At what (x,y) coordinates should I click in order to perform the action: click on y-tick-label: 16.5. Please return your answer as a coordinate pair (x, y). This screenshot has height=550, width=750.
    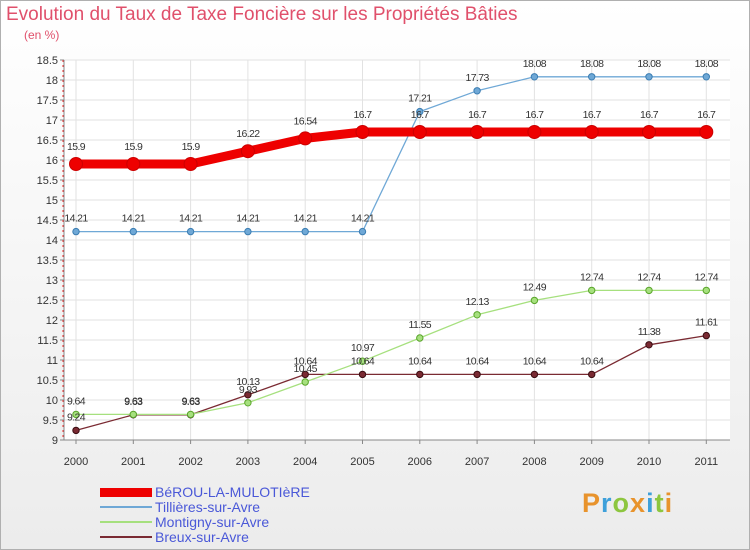
    Looking at the image, I should click on (47, 141).